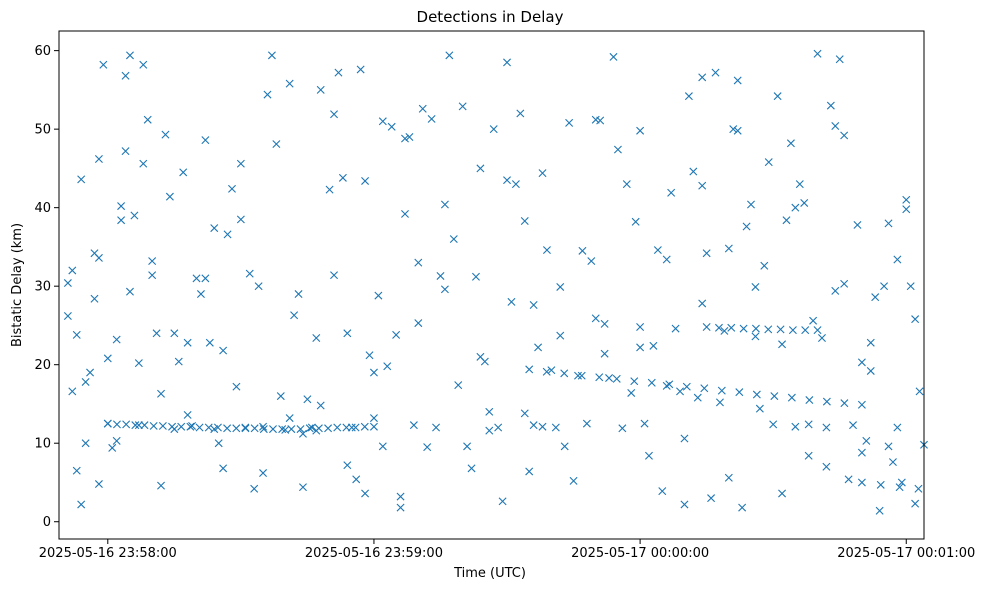  I want to click on y-tick-label: 10, so click(42, 444).